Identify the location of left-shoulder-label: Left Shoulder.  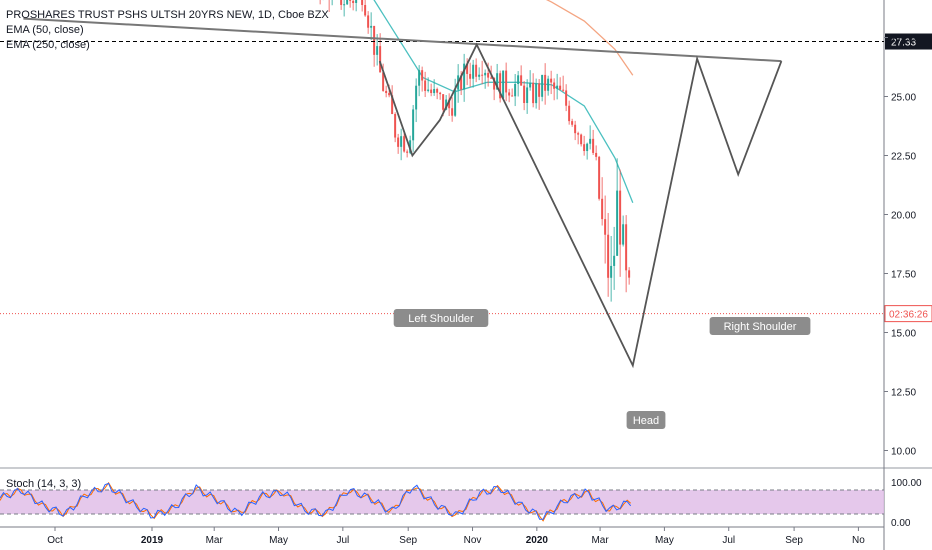
(441, 319).